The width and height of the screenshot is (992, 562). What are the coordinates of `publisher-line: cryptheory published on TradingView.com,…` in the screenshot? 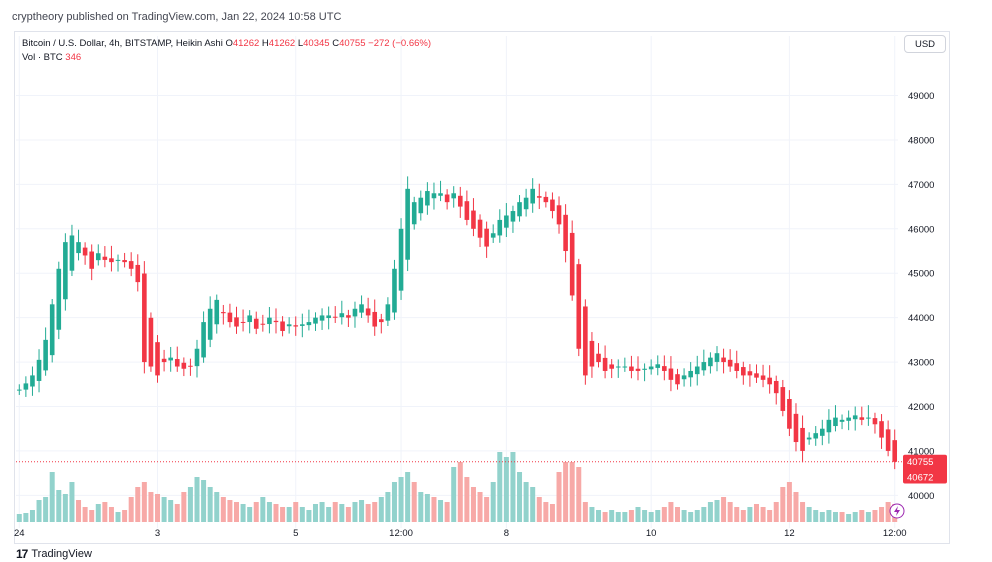 It's located at (177, 17).